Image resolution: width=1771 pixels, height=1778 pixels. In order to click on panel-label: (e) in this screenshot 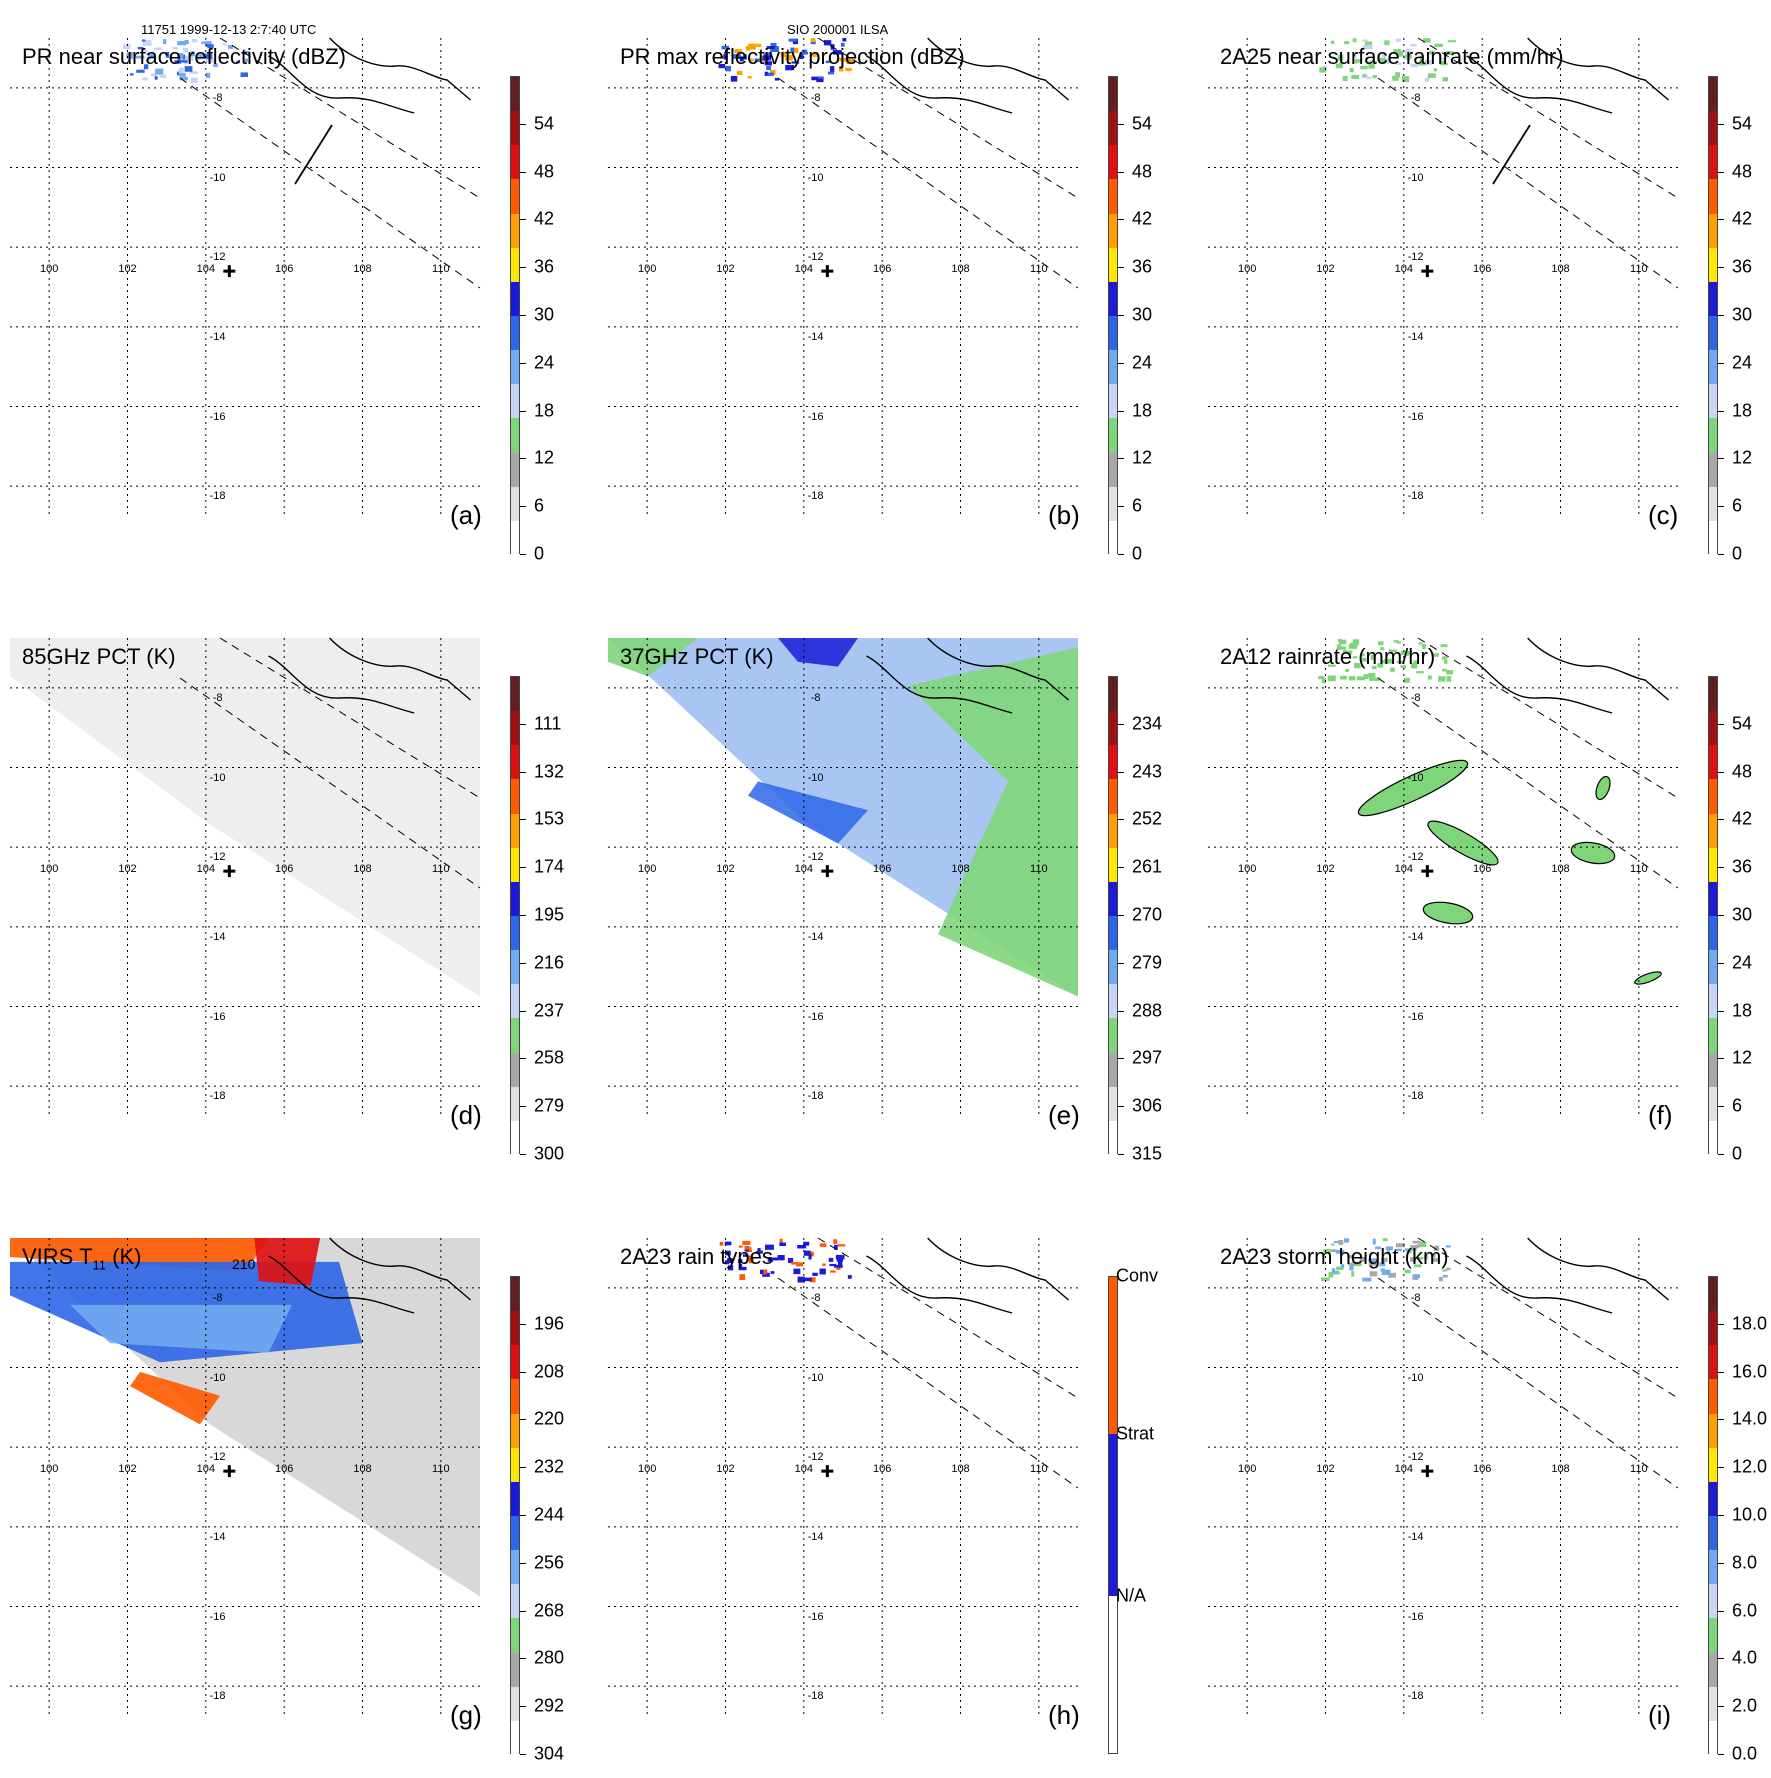, I will do `click(1064, 1115)`.